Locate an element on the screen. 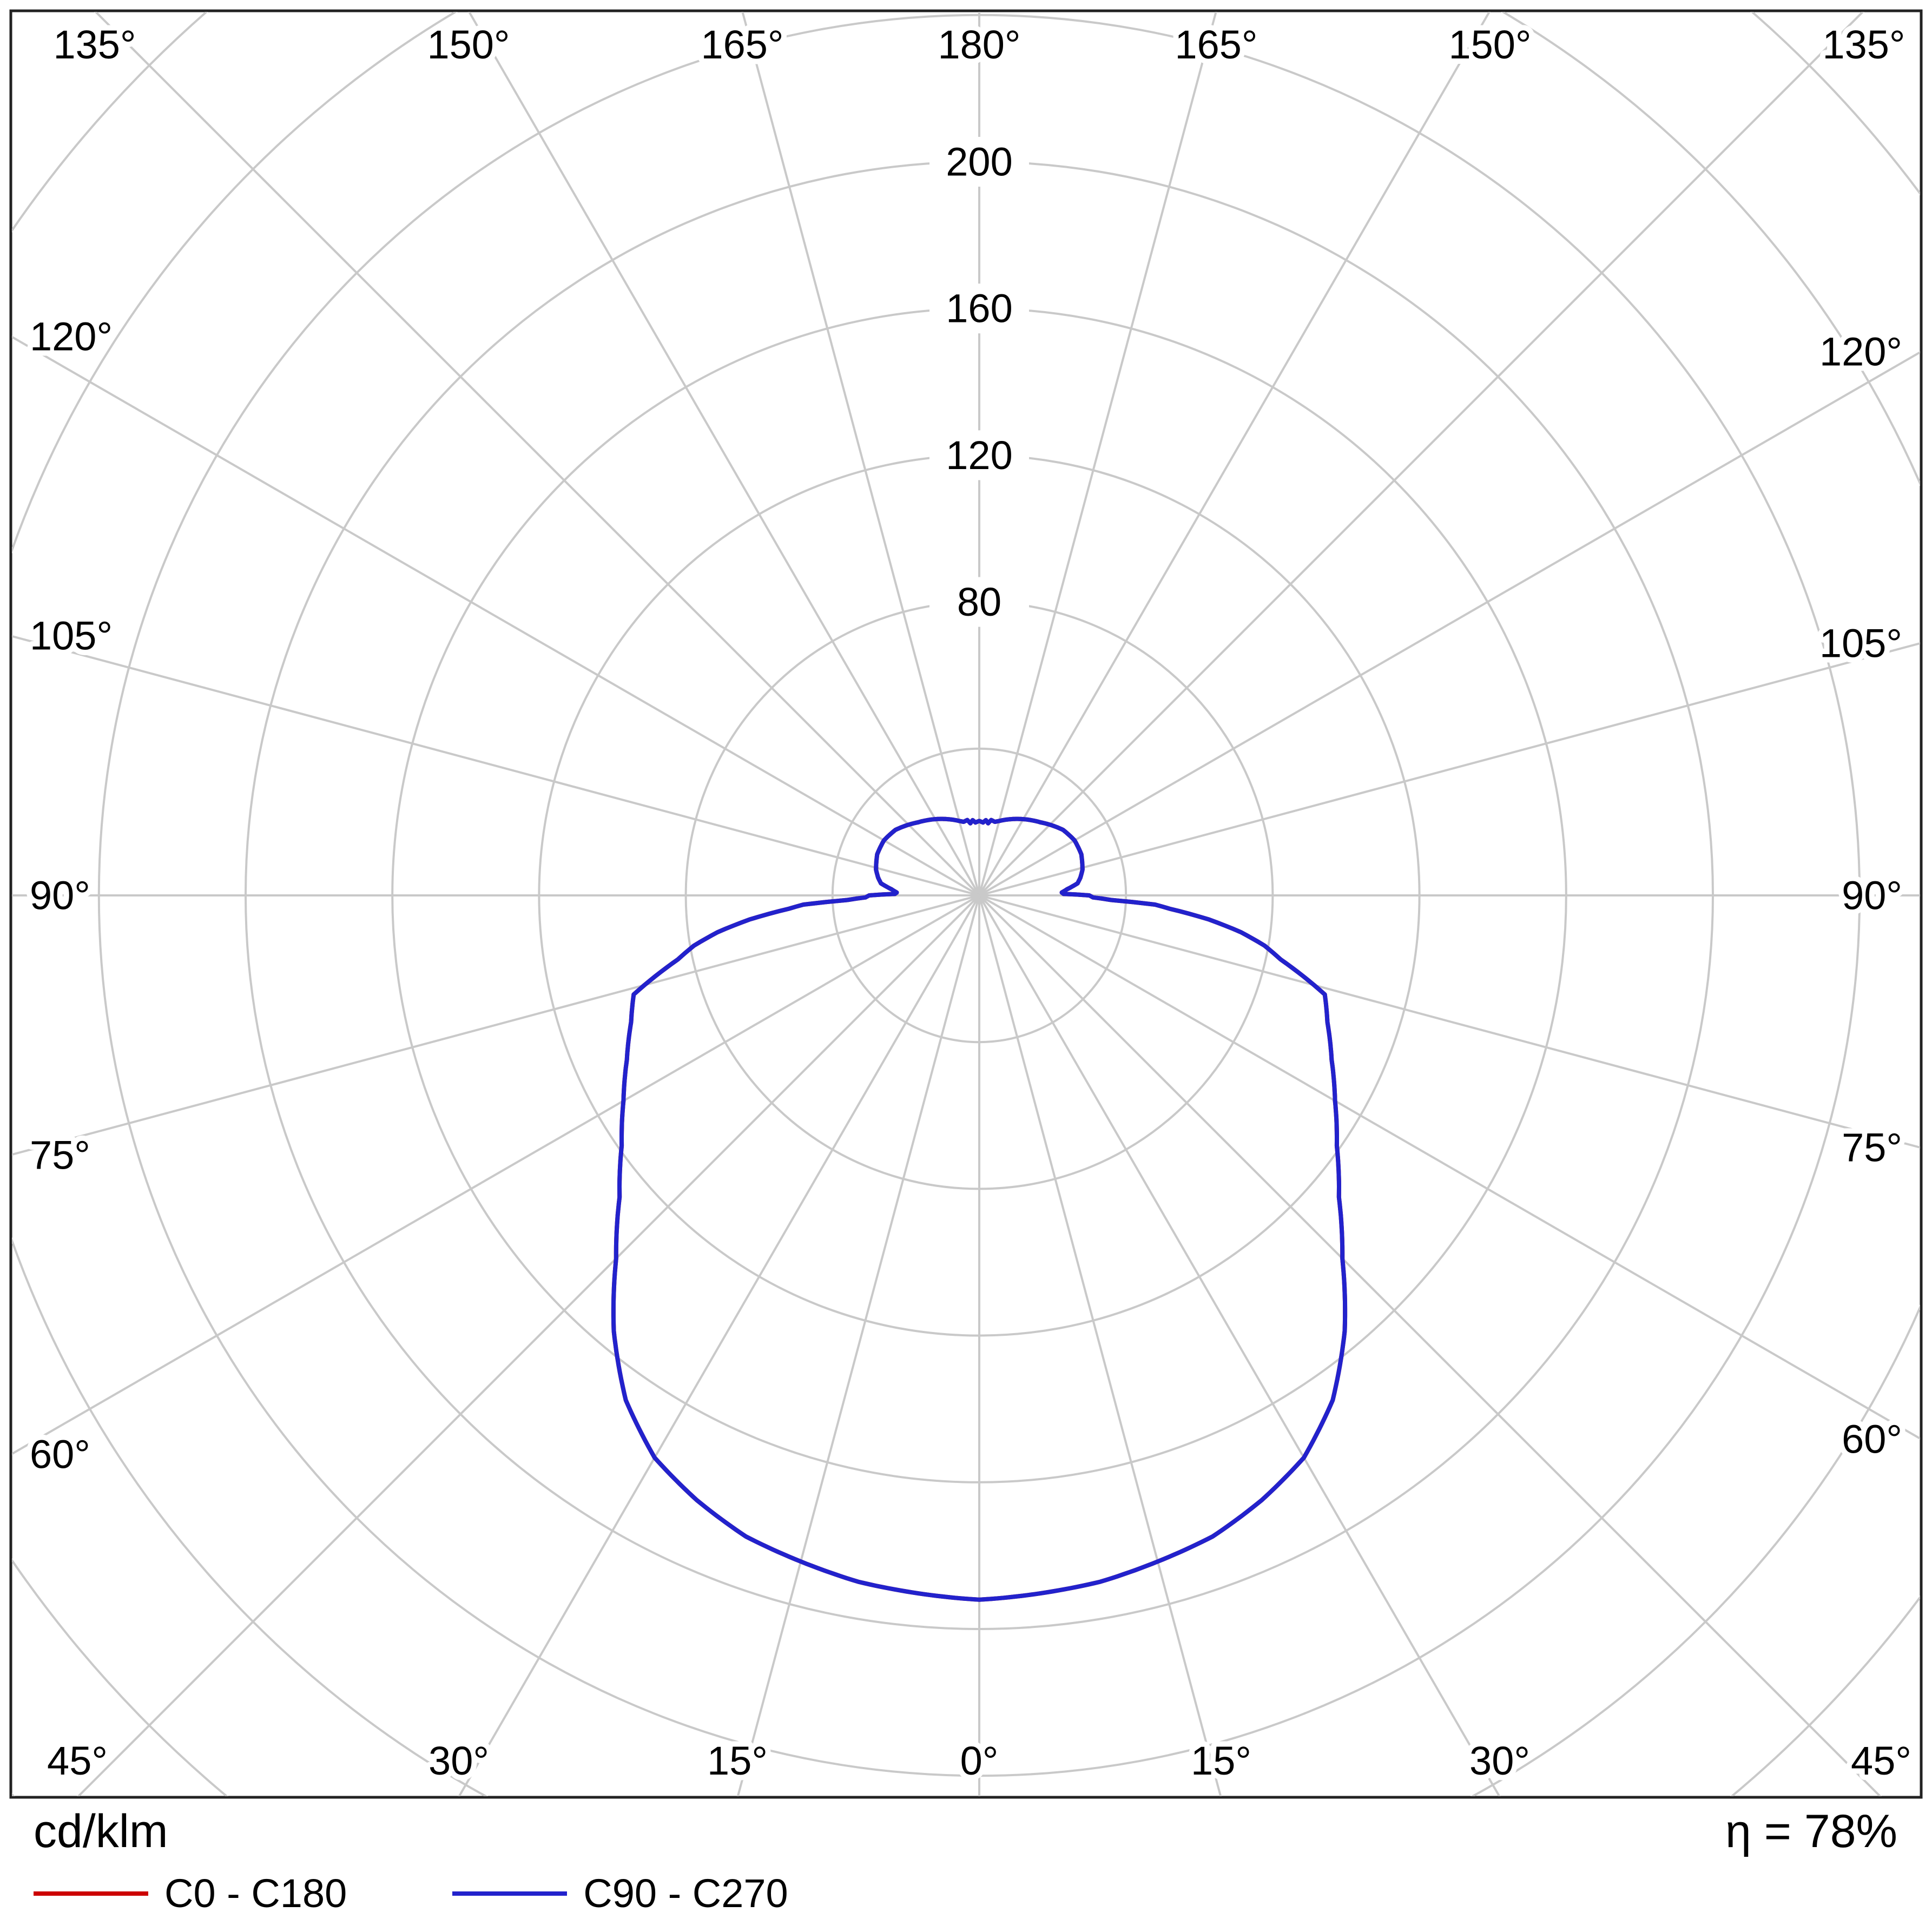  angle-label: 180° is located at coordinates (979, 44).